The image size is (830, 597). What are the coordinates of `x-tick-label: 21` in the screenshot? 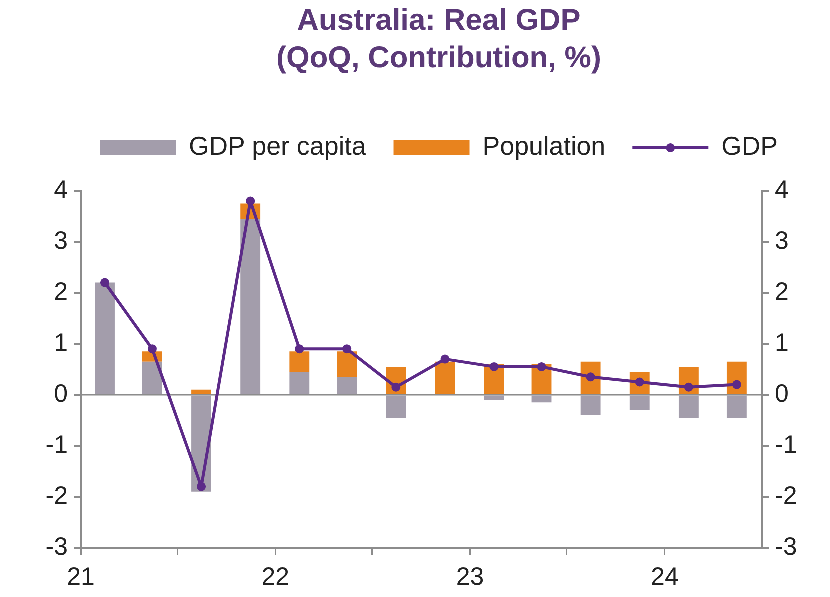 It's located at (81, 576).